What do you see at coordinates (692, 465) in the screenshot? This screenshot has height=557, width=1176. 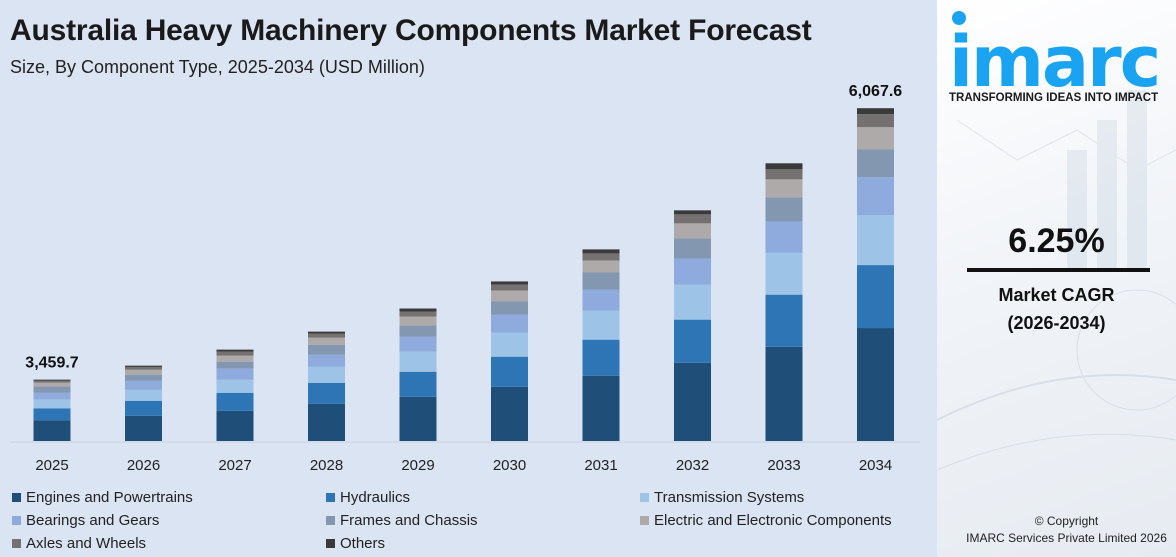 I see `x-tick-label-2032: 2032` at bounding box center [692, 465].